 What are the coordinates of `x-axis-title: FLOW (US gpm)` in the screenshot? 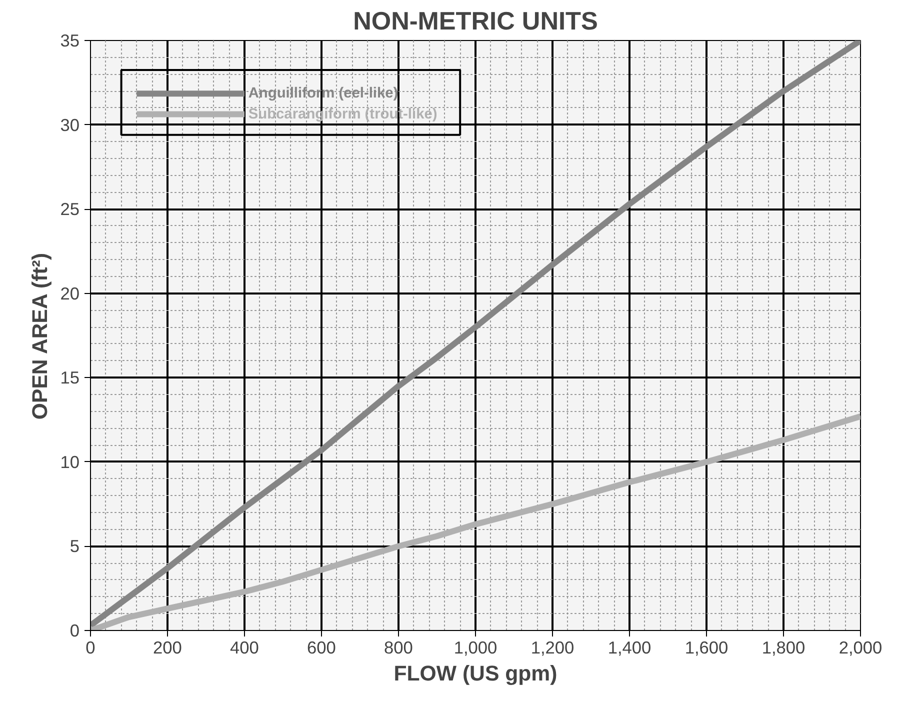 It's located at (476, 674).